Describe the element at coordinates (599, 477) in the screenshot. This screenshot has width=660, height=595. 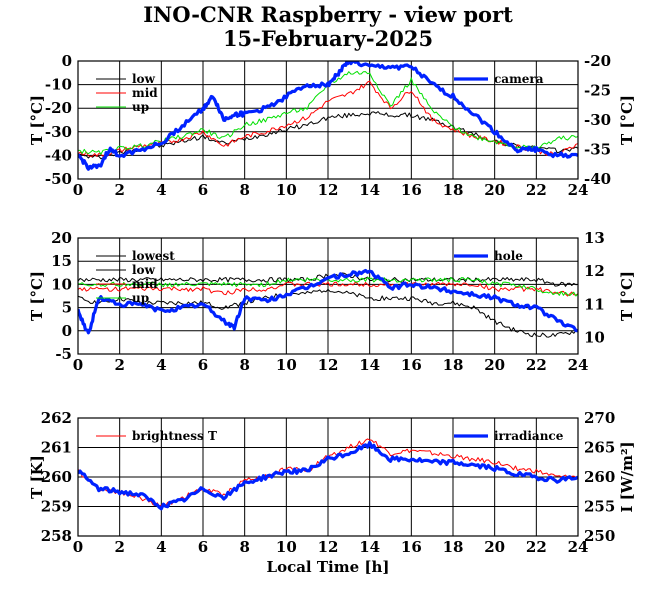
I see `y2-tick-label: 260` at that location.